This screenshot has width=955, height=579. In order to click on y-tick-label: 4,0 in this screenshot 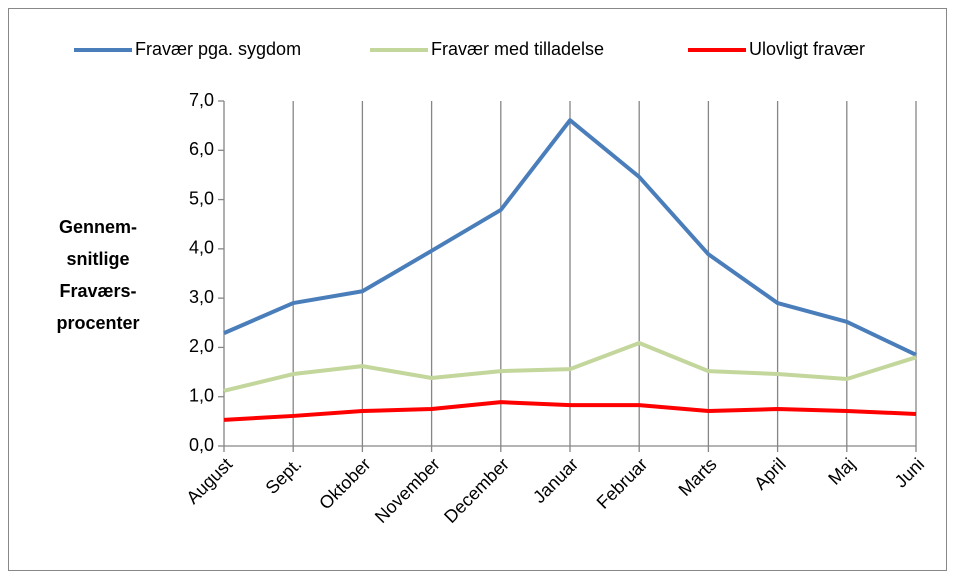, I will do `click(201, 248)`.